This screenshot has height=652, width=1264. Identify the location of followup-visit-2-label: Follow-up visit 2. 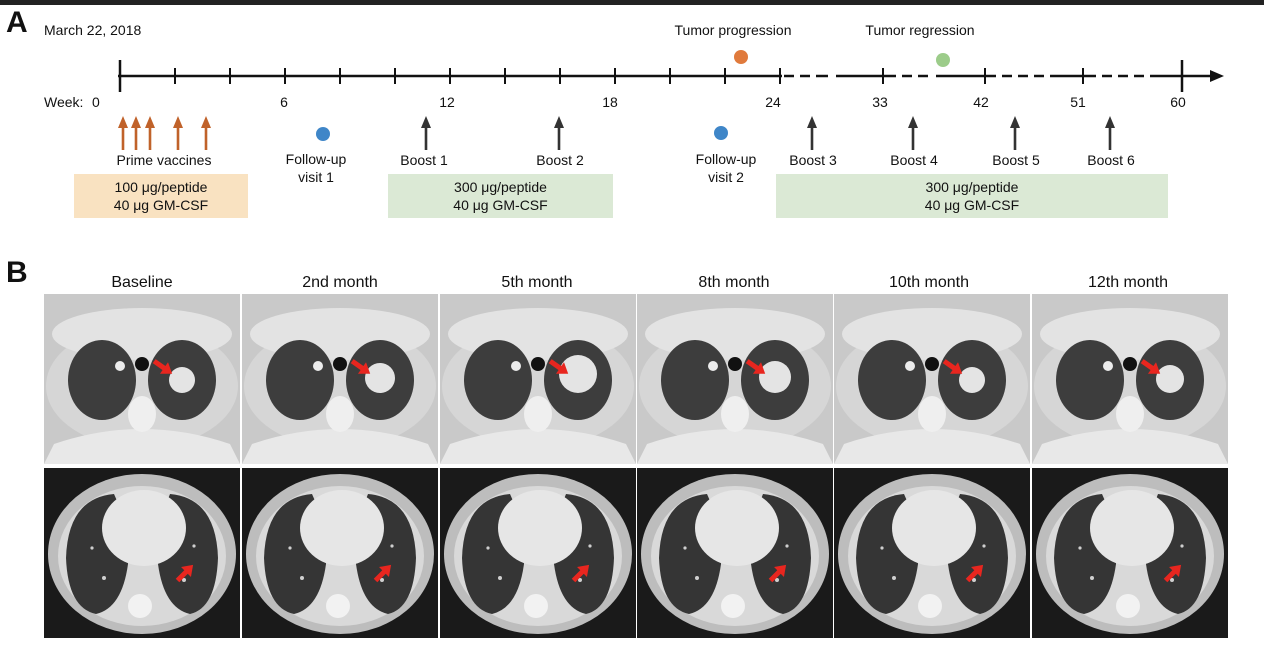
(726, 168).